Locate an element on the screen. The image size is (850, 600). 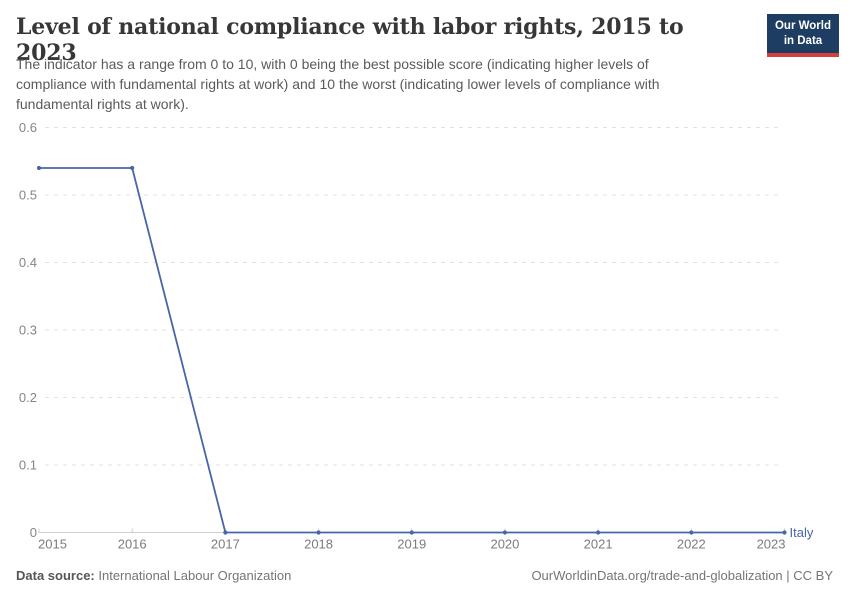
y-axis-tick-label: 0 is located at coordinates (33, 532).